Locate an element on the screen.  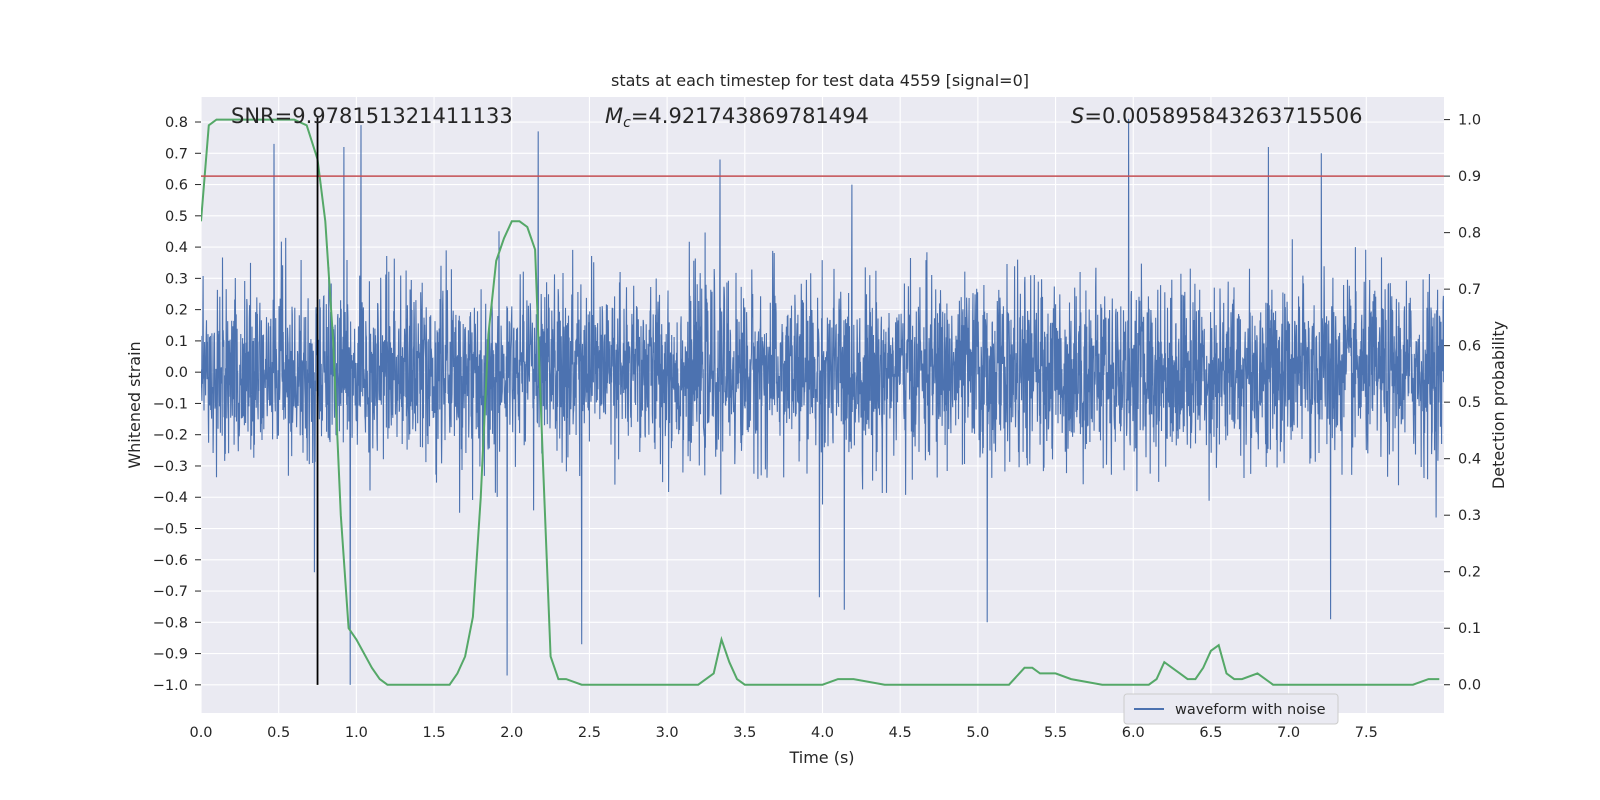
y2-tick-label: 1.0 is located at coordinates (1469, 121).